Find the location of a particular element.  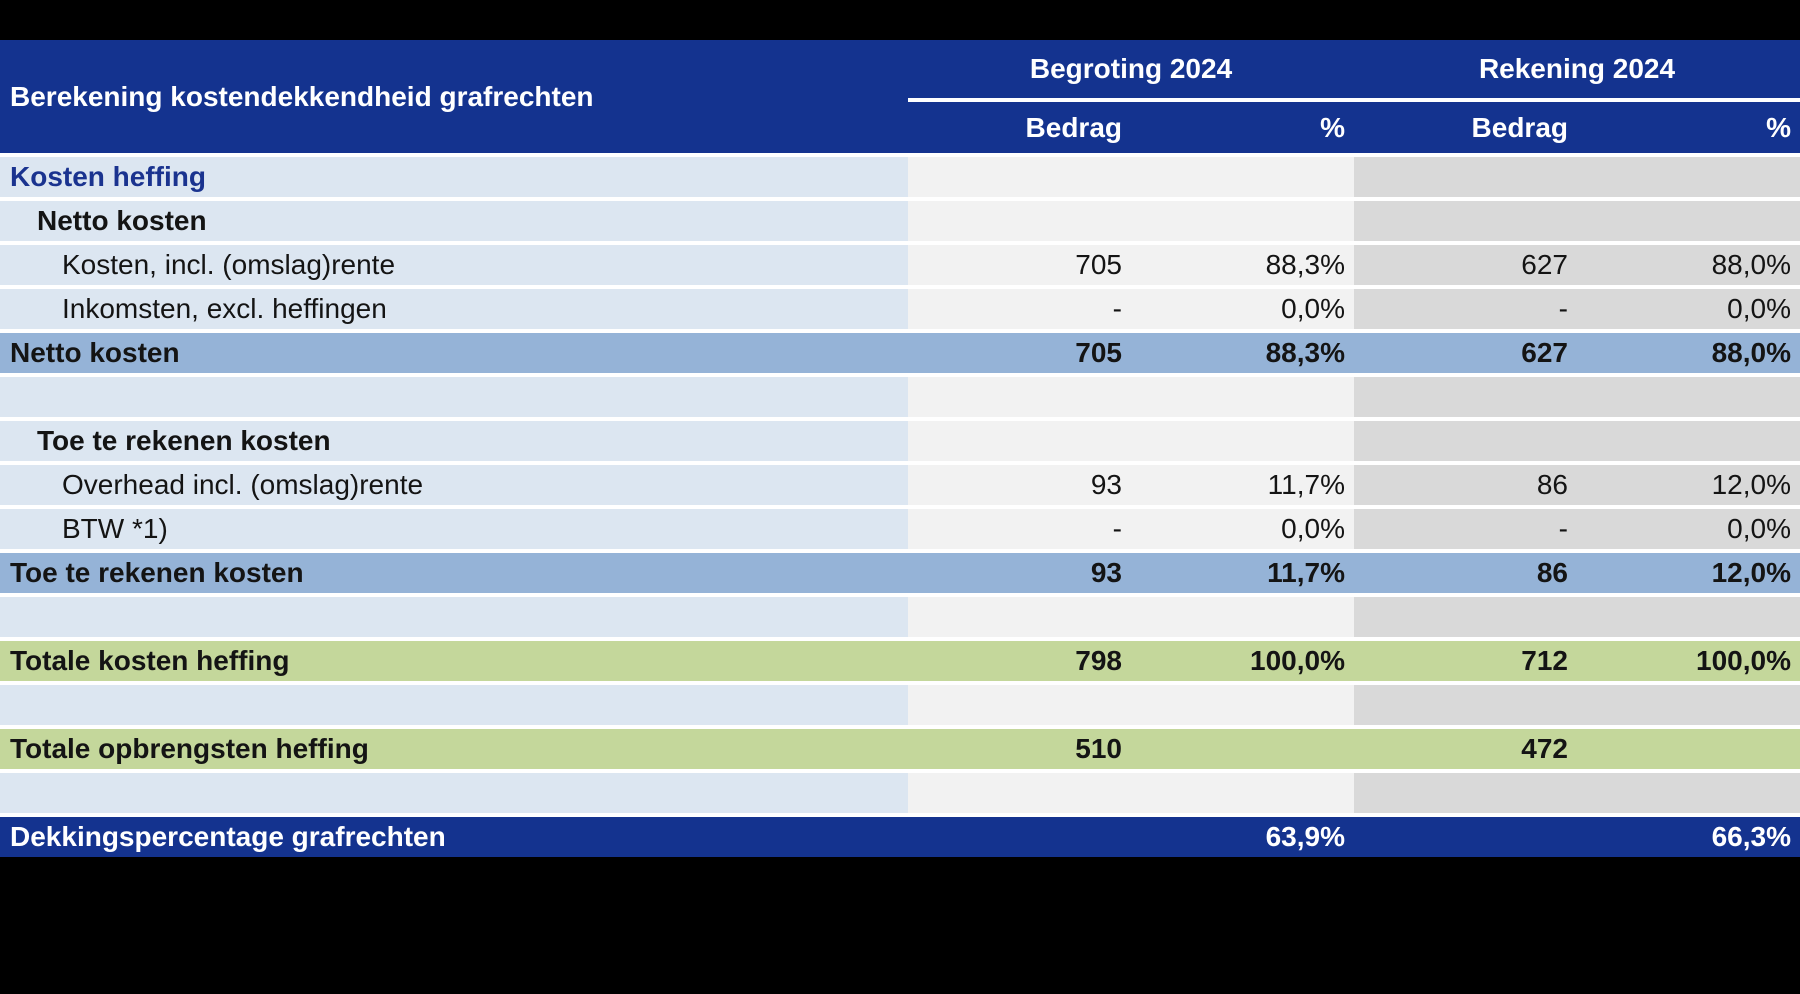

column-header-rekening-bedrag: Bedrag is located at coordinates (1519, 127).